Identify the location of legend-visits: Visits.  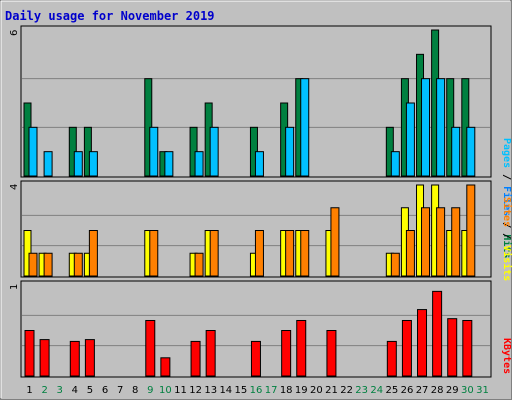
(506, 263).